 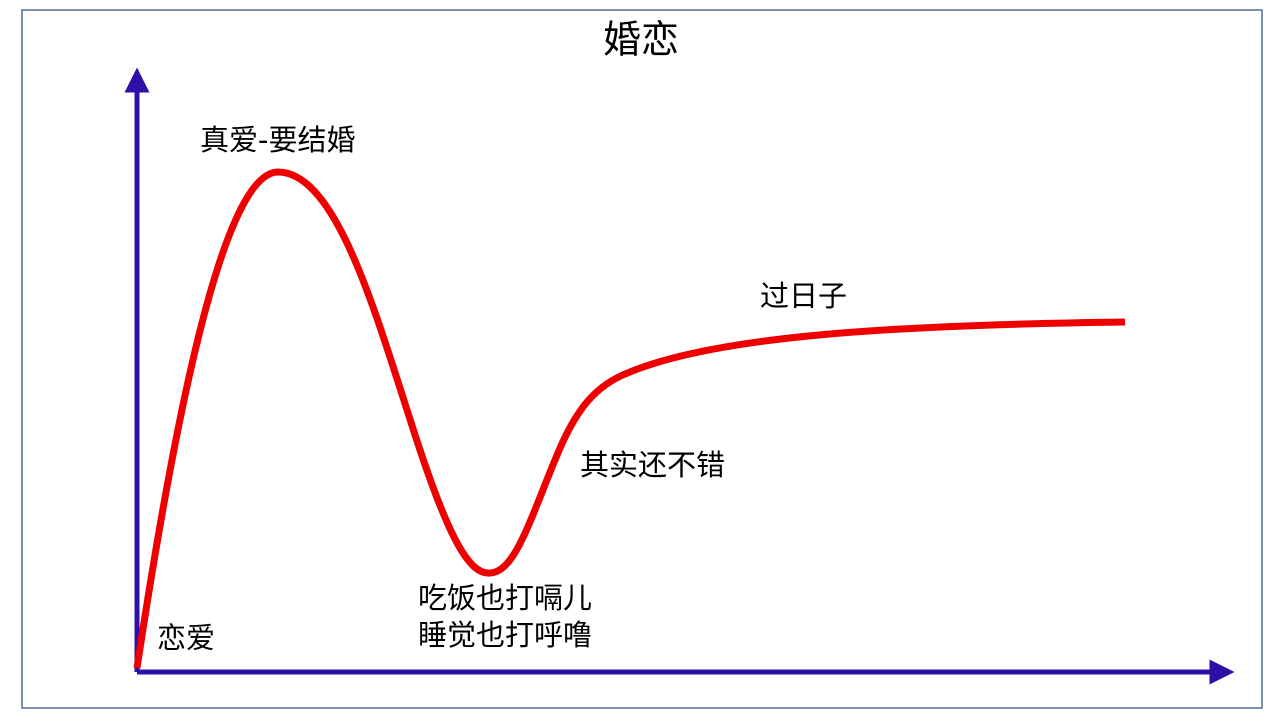 I want to click on start-label: 恋爱, so click(x=186, y=638).